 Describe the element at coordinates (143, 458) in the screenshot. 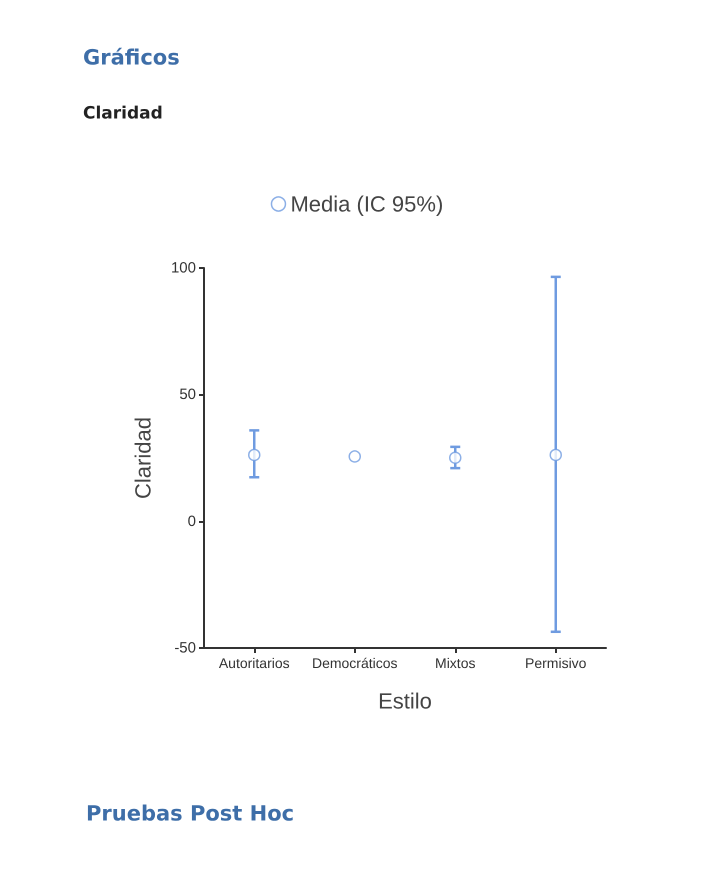

I see `y-axis-title: Claridad` at that location.